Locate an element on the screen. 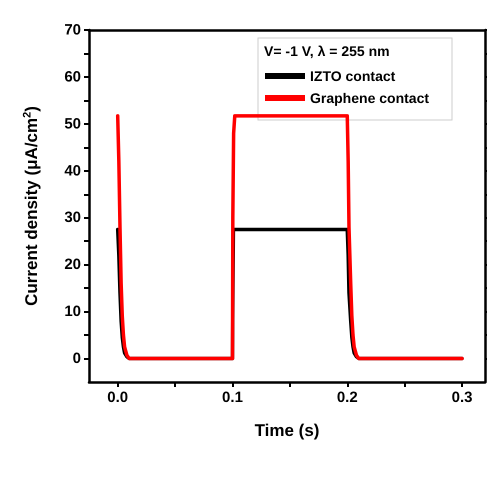 The height and width of the screenshot is (478, 487). y-tick-label: 40 is located at coordinates (72, 171).